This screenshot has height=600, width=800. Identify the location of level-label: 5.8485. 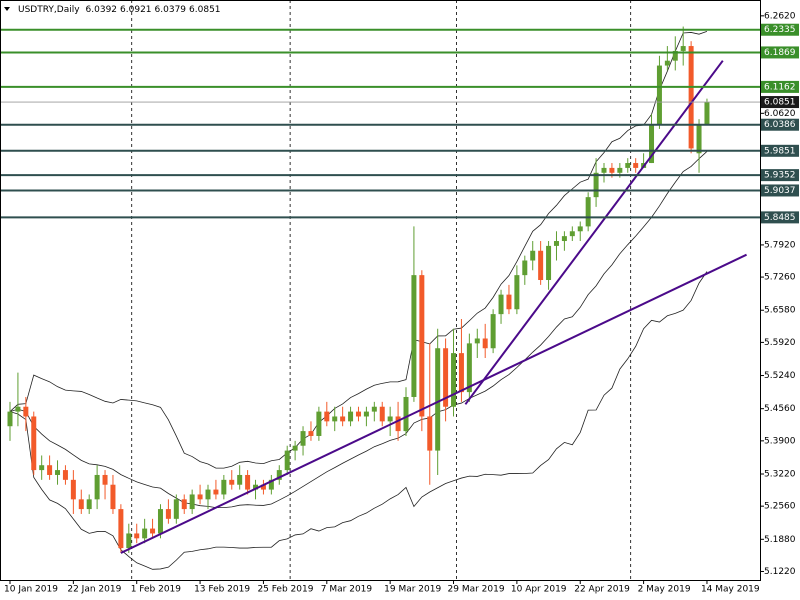
(780, 218).